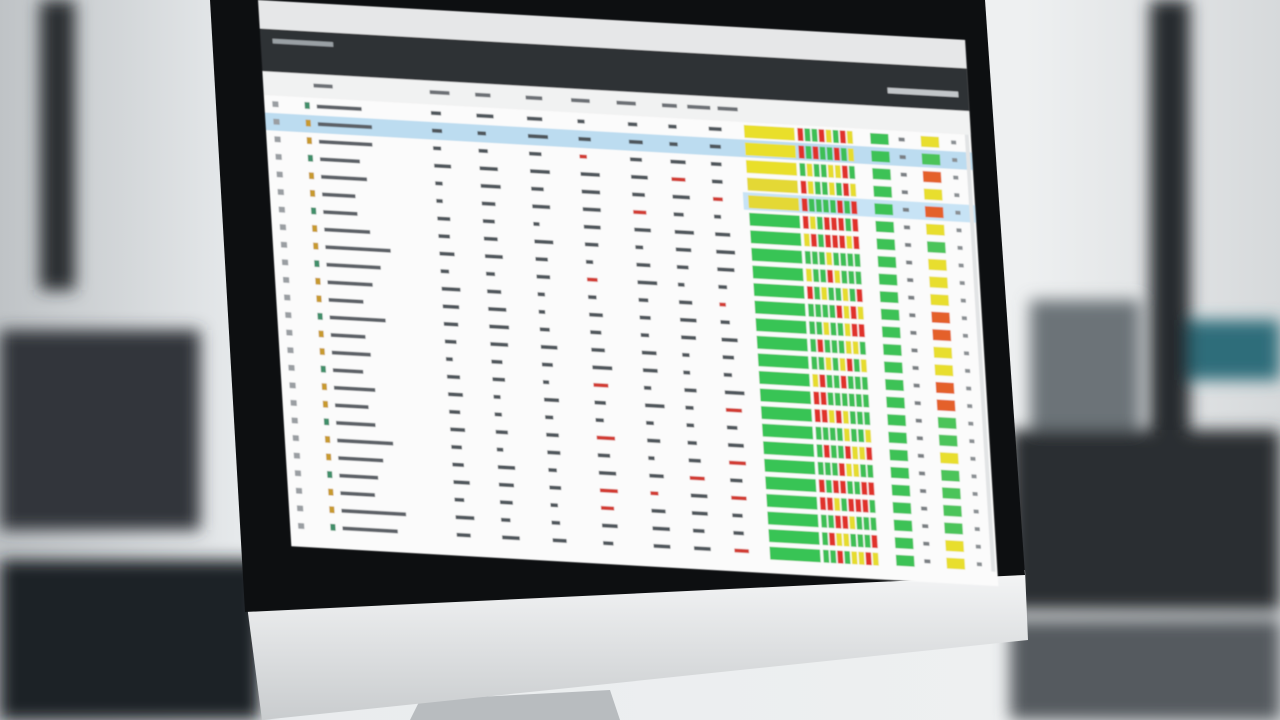 This screenshot has width=1280, height=720. What do you see at coordinates (1145, 670) in the screenshot?
I see `bg-floor` at bounding box center [1145, 670].